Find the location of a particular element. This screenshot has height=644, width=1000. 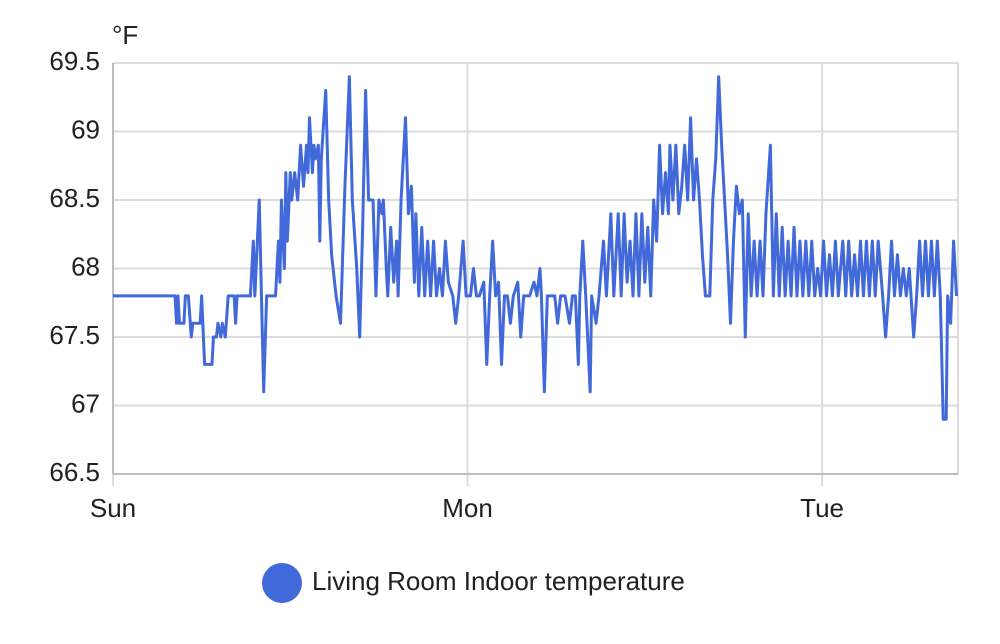

y-tick-label: 67 is located at coordinates (85, 403).